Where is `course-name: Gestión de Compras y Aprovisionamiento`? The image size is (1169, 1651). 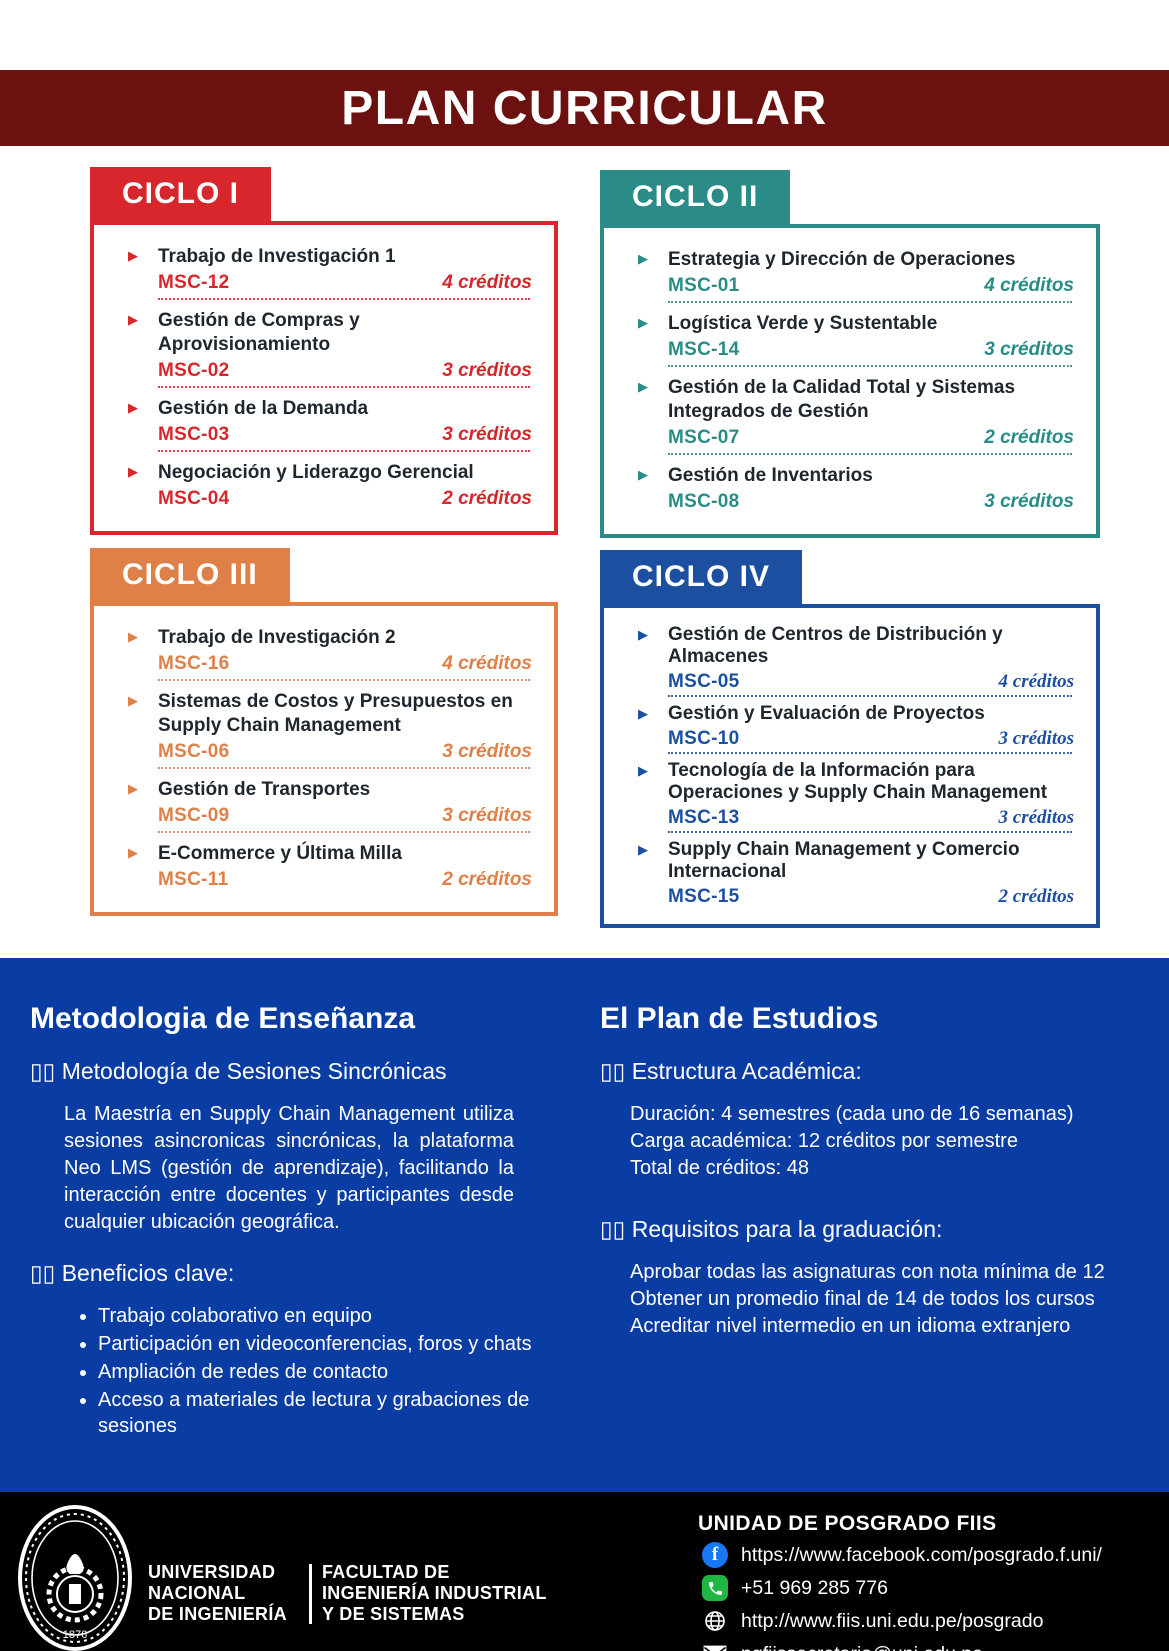 course-name: Gestión de Compras y Aprovisionamiento is located at coordinates (259, 332).